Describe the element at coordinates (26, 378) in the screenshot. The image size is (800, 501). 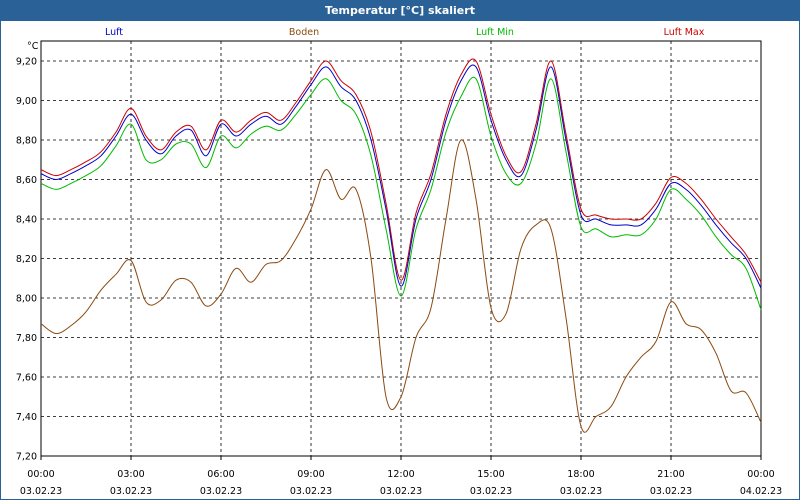
I see `y-tick-label: 7,60` at that location.